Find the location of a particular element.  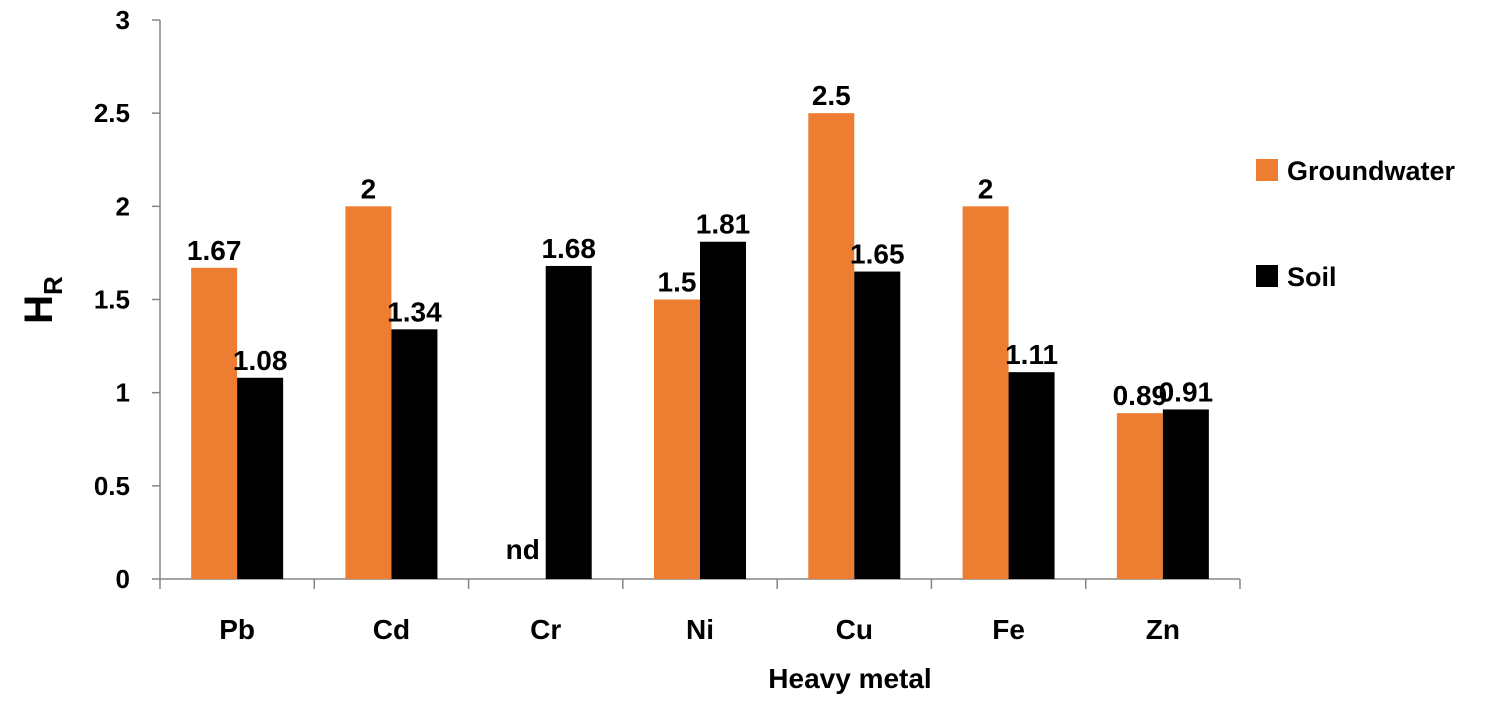

data-label-soil-fe: 1.11 is located at coordinates (1031, 354).